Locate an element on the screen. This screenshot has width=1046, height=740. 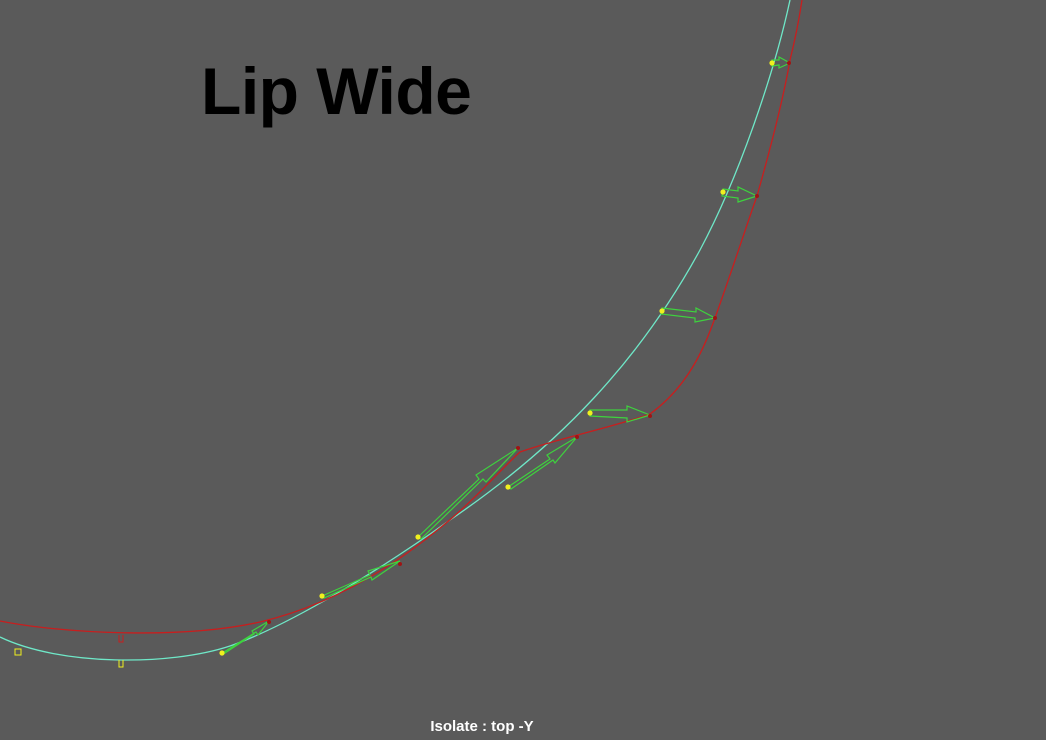
isolate-status-label: Isolate : top -Y is located at coordinates (482, 726).